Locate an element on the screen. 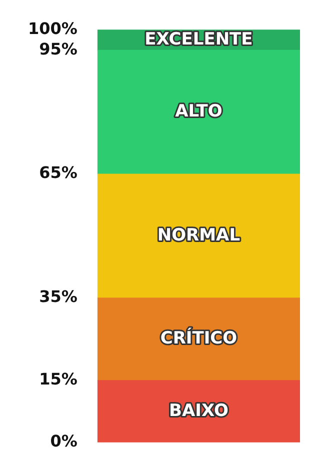 Image resolution: width=322 pixels, height=472 pixels. series-label: NORMAL is located at coordinates (198, 235).